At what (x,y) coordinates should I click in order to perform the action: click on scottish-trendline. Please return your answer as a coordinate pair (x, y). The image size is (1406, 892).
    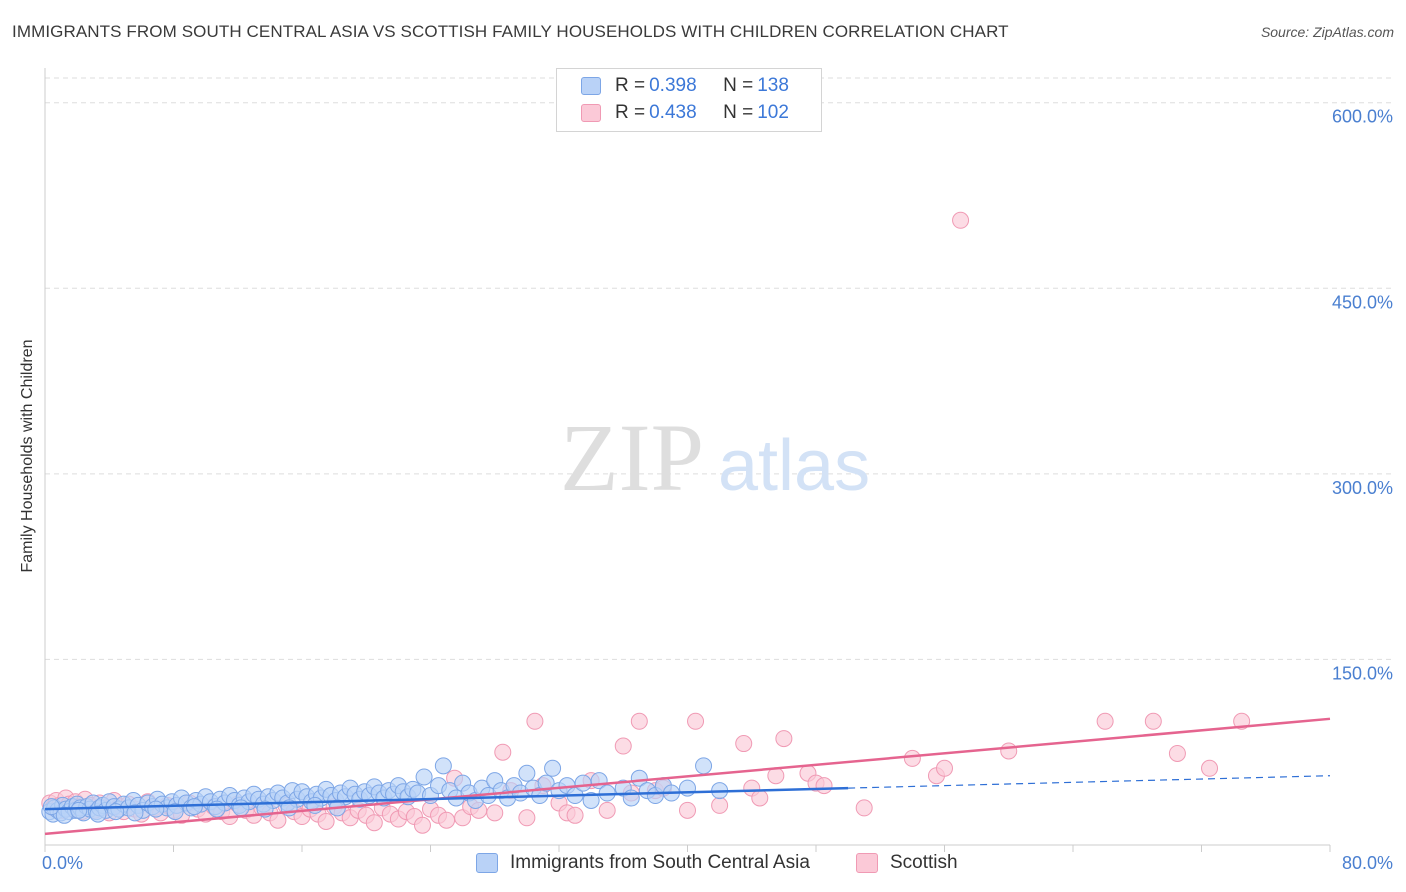
    Looking at the image, I should click on (687, 776).